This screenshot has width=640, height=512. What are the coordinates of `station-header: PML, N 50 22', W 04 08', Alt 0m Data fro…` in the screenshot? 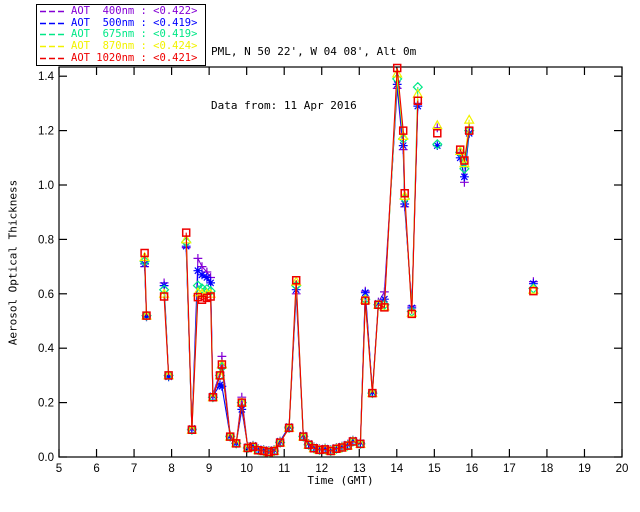 It's located at (313, 79).